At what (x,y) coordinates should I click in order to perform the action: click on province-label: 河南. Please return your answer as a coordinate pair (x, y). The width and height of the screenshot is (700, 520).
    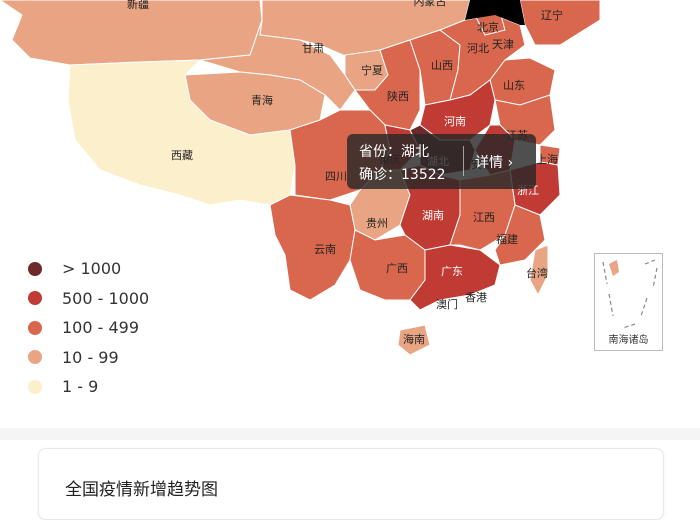
    Looking at the image, I should click on (455, 121).